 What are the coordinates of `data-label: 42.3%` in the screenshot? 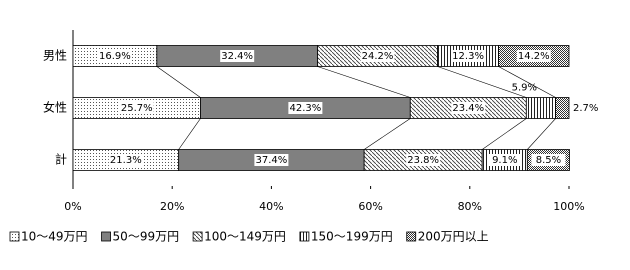 It's located at (305, 108).